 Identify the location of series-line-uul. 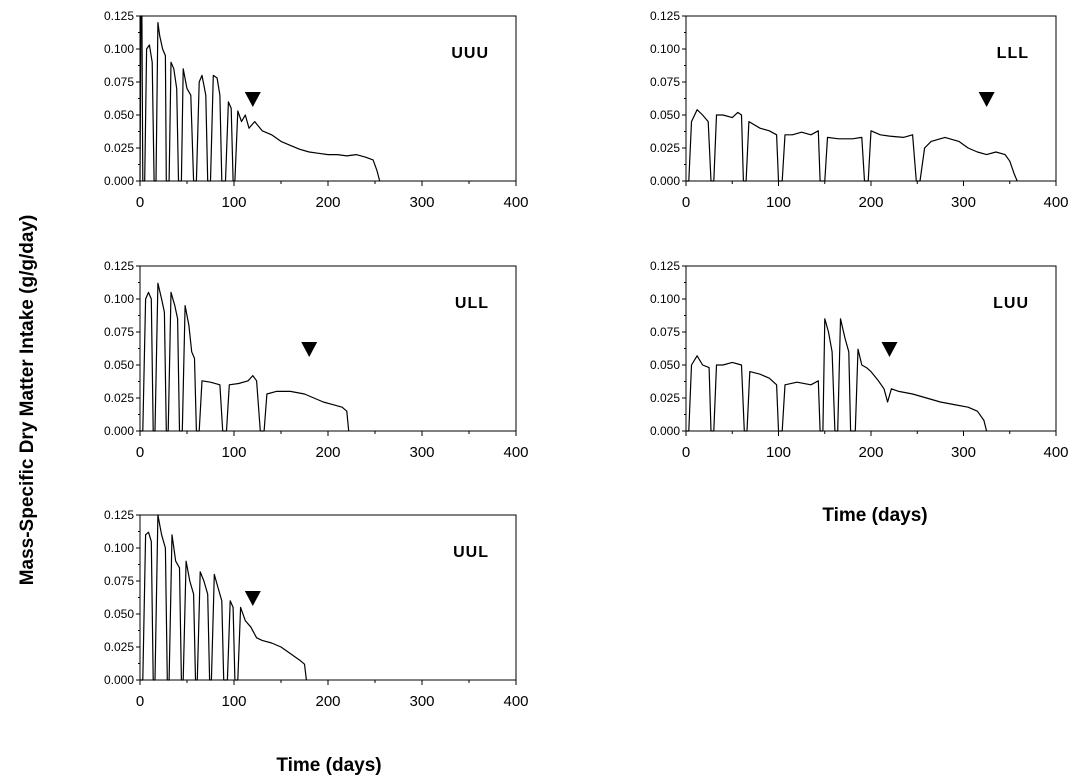
(223, 597).